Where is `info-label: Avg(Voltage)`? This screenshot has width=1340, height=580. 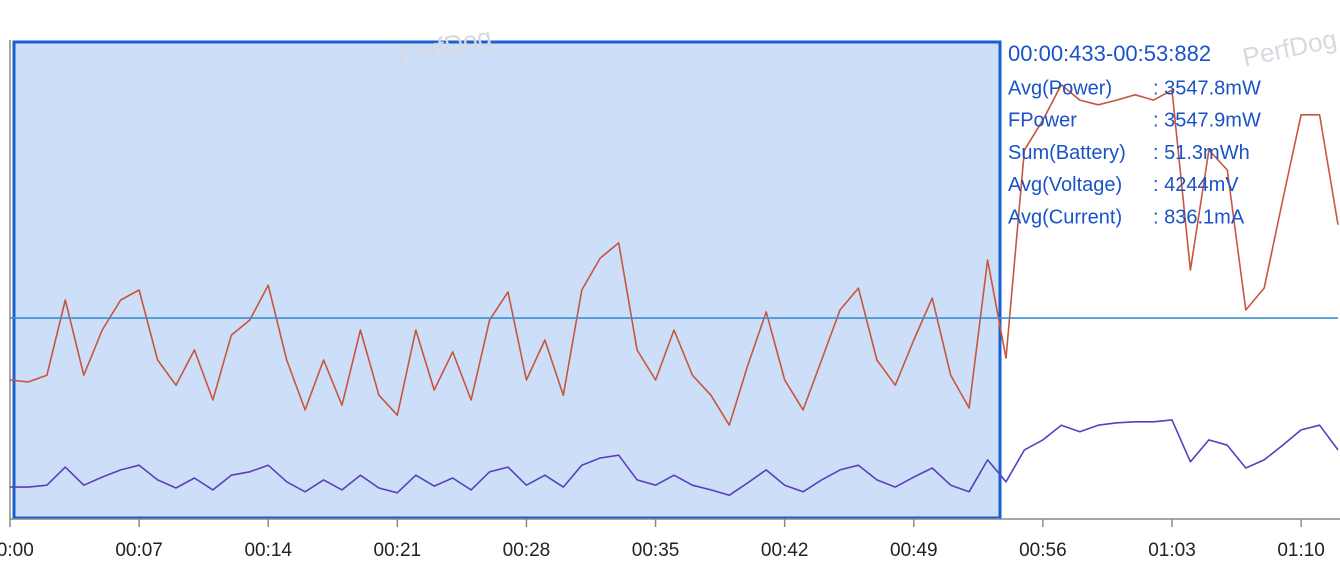
info-label: Avg(Voltage) is located at coordinates (1065, 185).